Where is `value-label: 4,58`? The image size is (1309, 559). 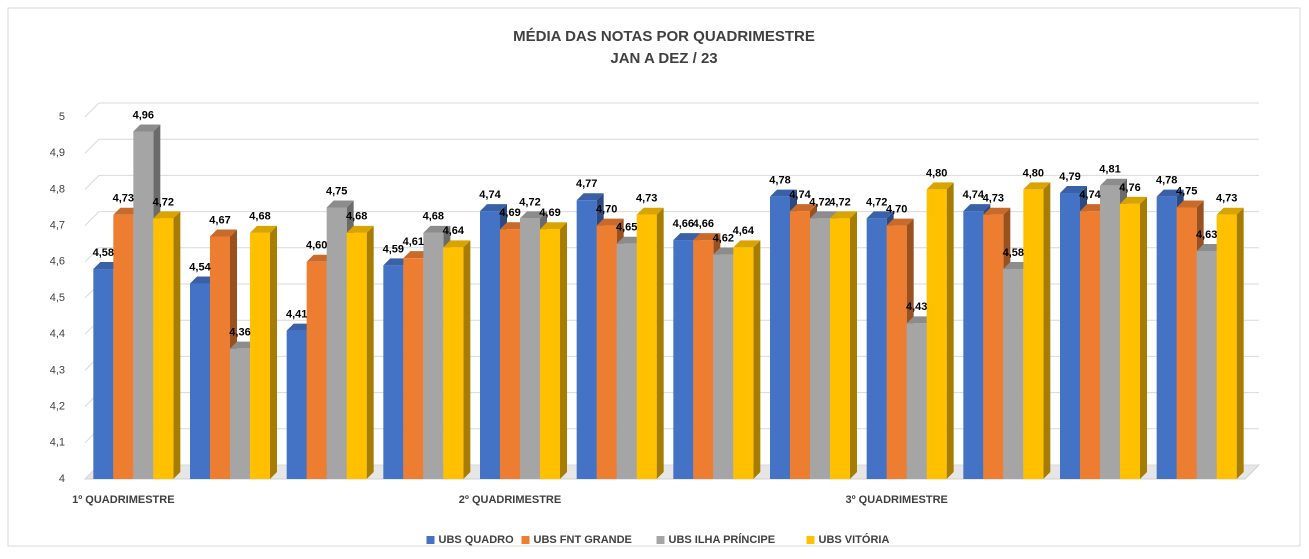 value-label: 4,58 is located at coordinates (1013, 253).